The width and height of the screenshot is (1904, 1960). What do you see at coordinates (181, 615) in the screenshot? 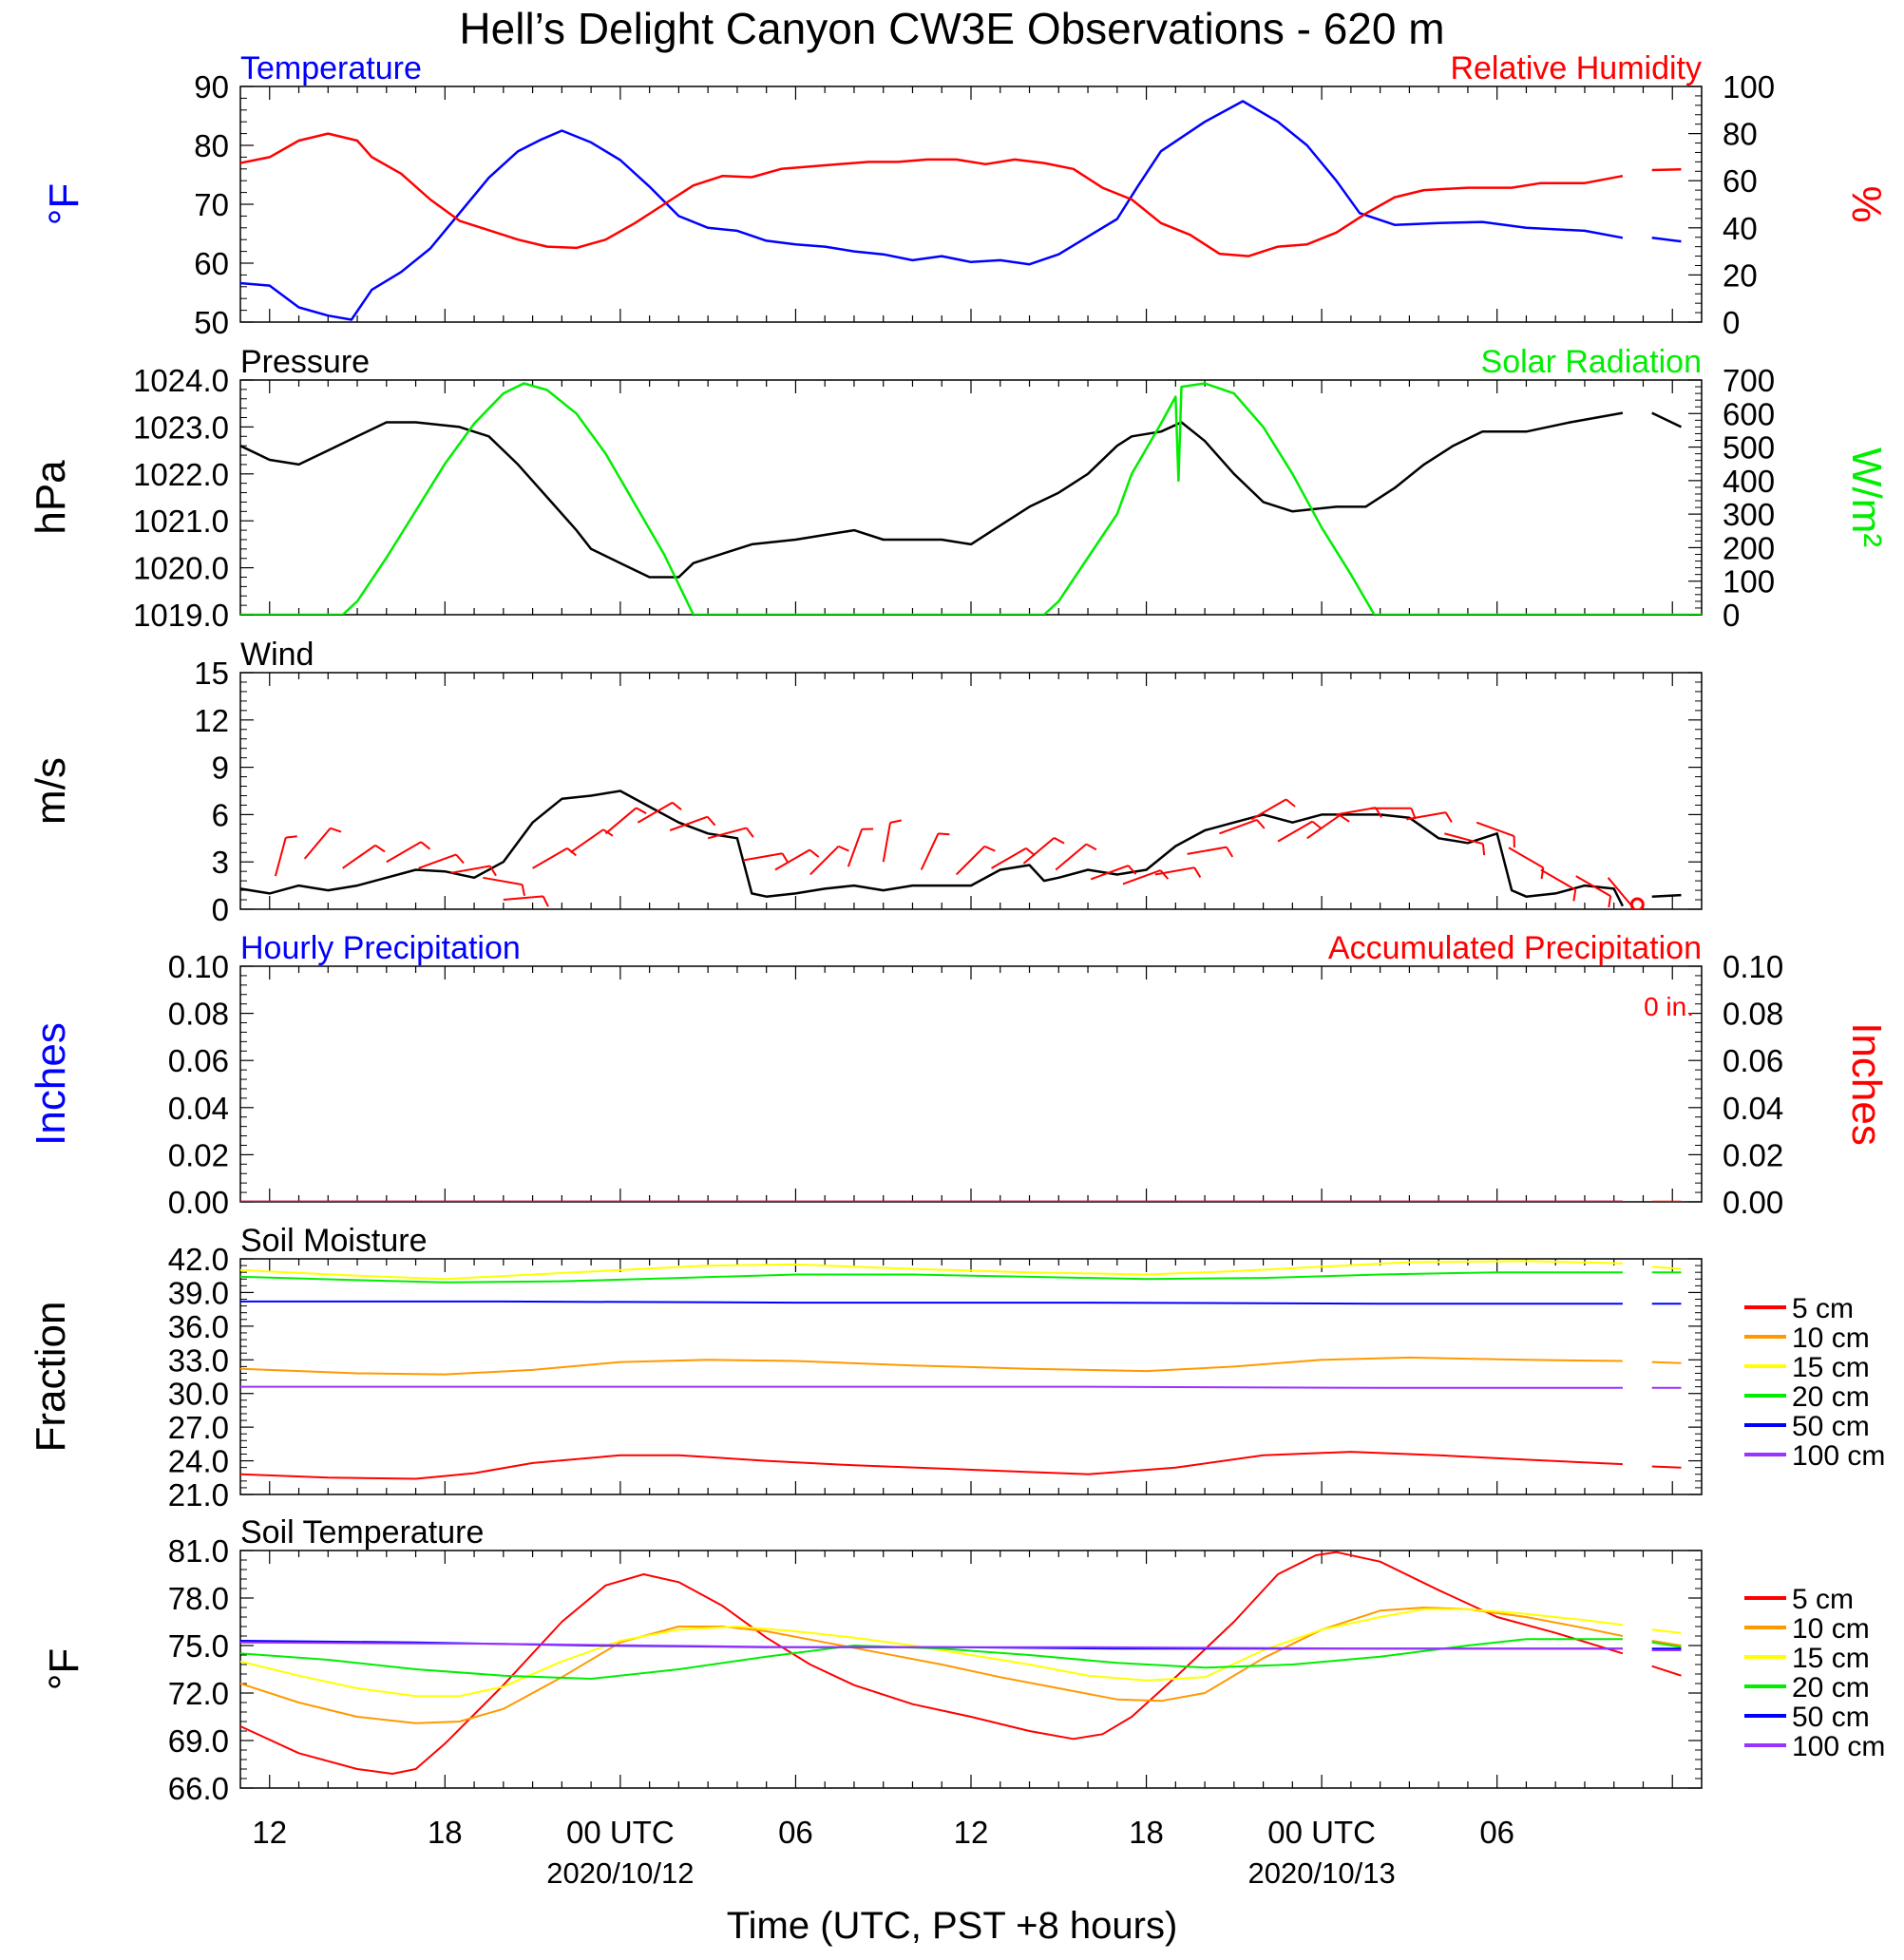
I see `y-tick-label-left: 1019.0` at bounding box center [181, 615].